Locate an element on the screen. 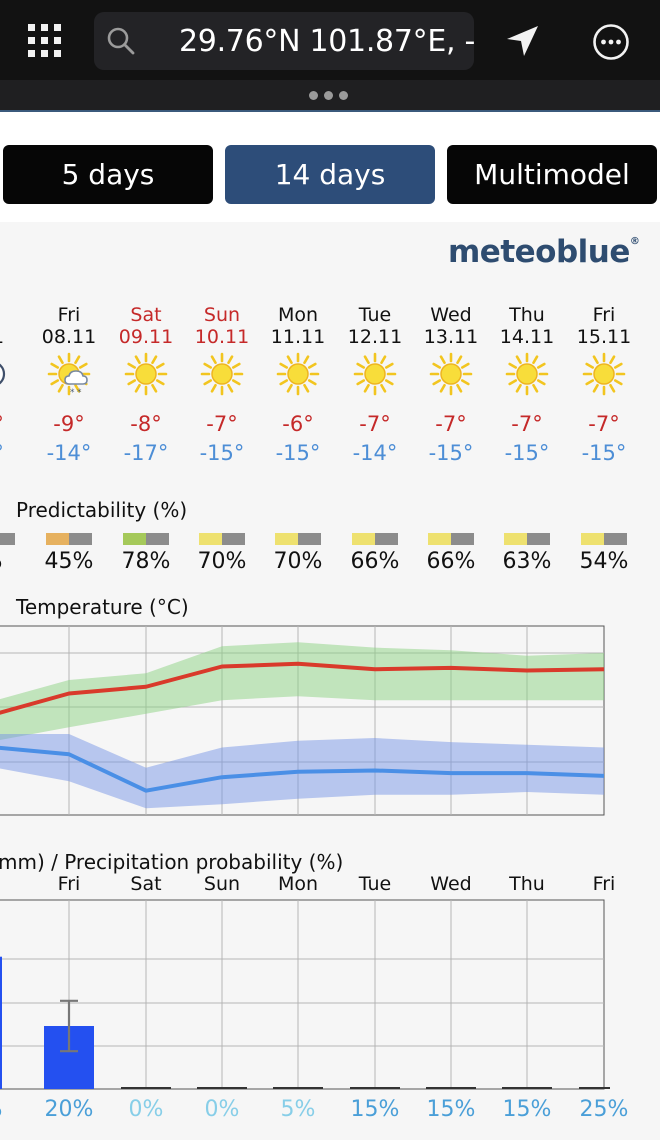 The image size is (660, 1140). precipitation-day-label: Sun is located at coordinates (222, 884).